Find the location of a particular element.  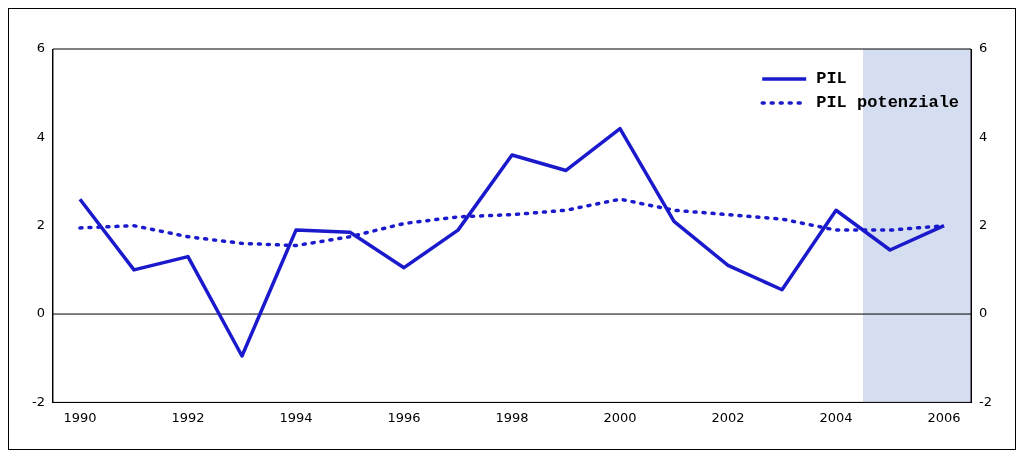

y2-tick-label: 4 is located at coordinates (983, 136).